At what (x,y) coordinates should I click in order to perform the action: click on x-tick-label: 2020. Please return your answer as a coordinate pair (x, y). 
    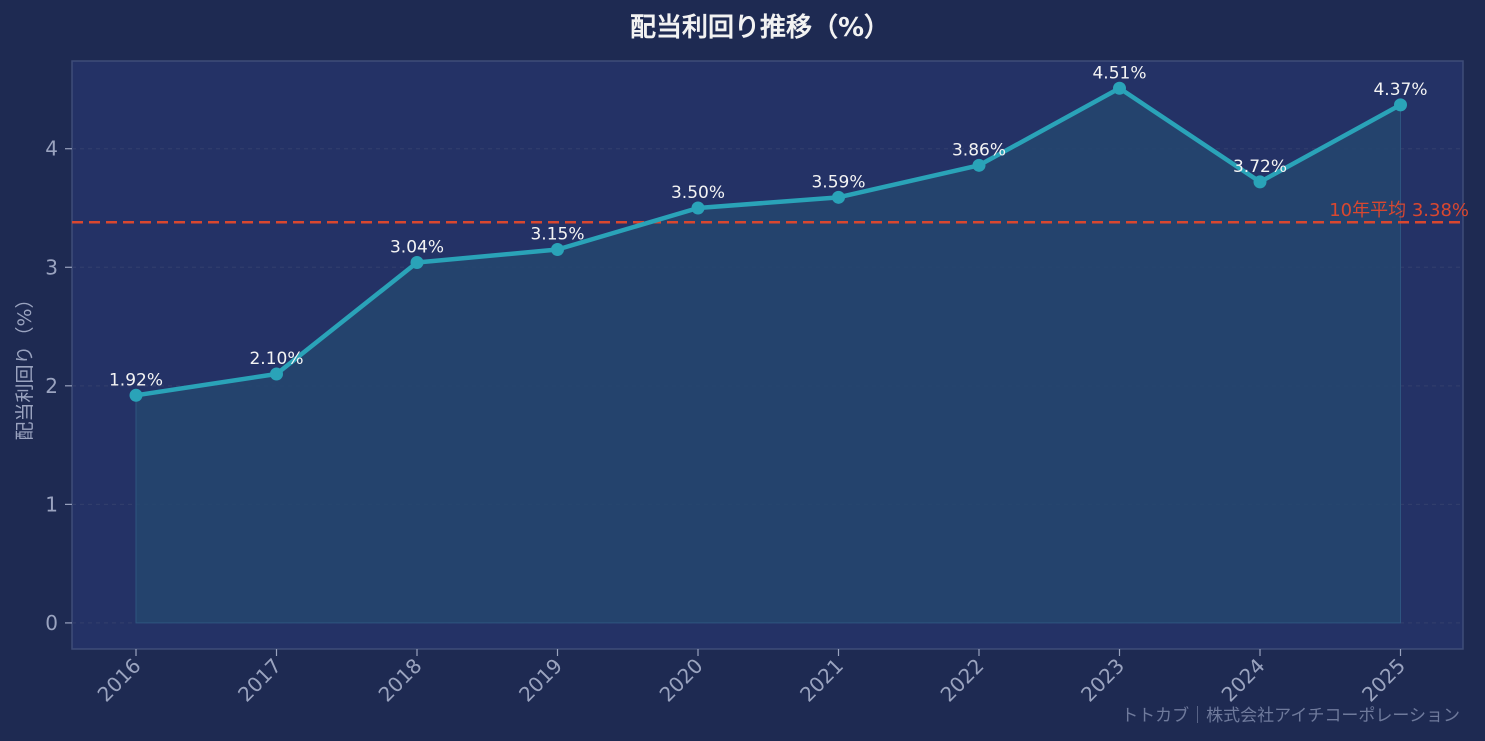
    Looking at the image, I should click on (681, 680).